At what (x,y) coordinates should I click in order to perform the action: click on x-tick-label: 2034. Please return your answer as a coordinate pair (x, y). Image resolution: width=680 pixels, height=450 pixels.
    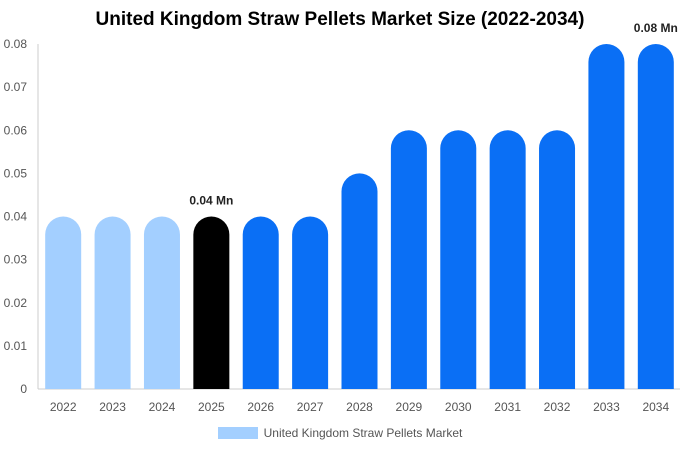
    Looking at the image, I should click on (655, 407).